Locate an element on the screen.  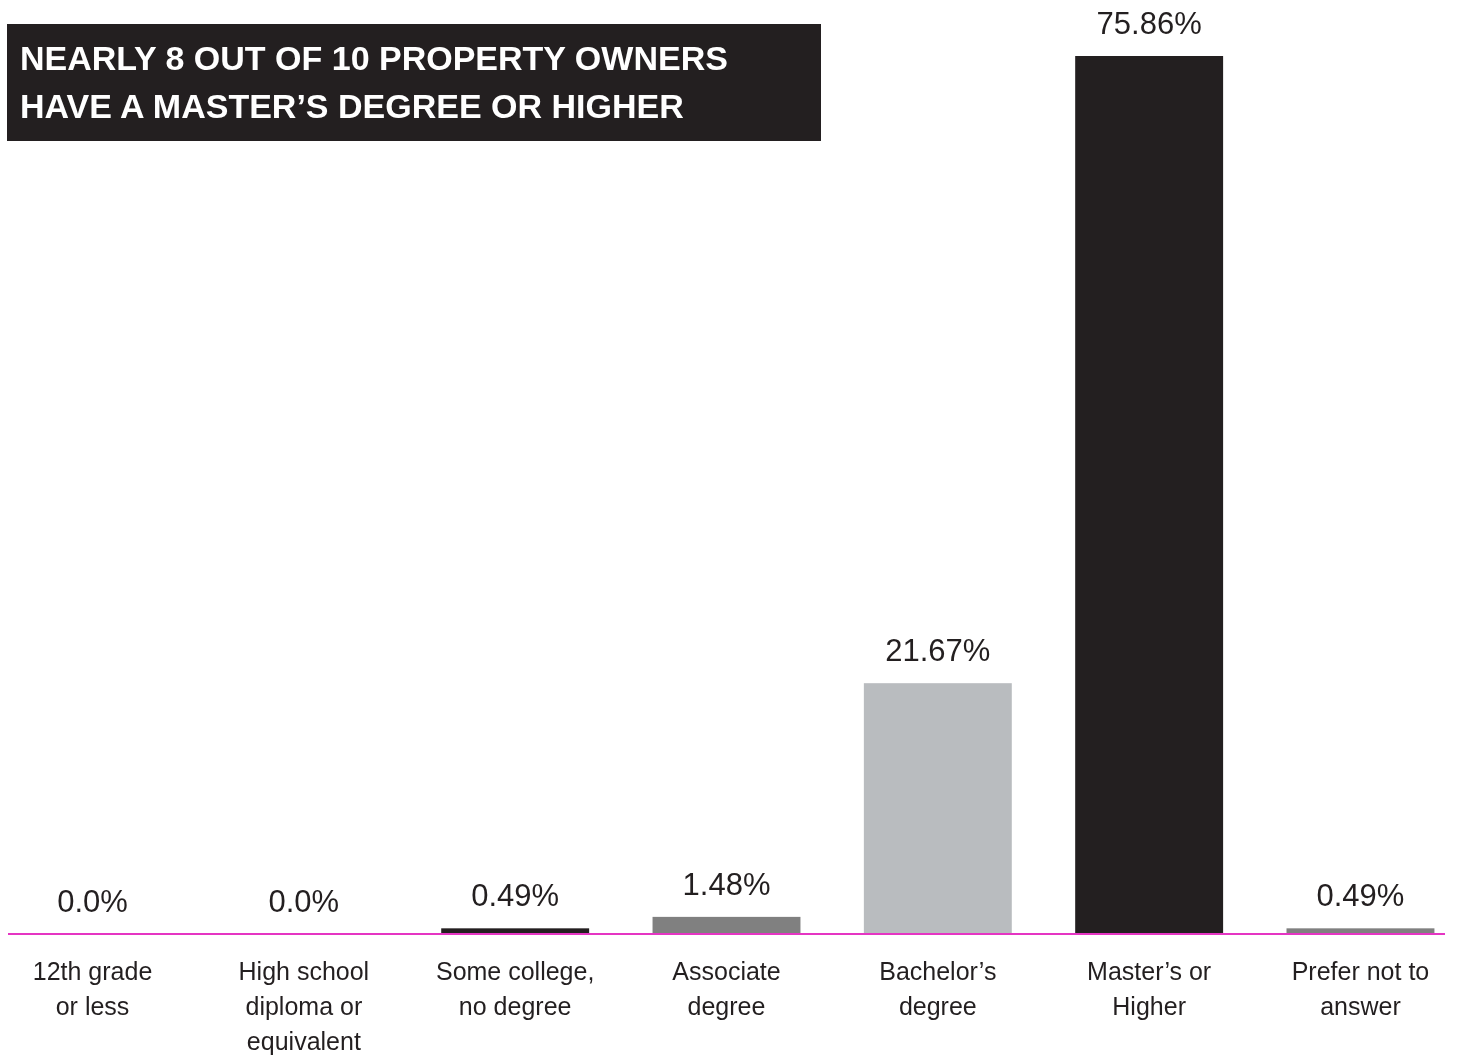
x-tick-label: Master’s or Higher is located at coordinates (1149, 988).